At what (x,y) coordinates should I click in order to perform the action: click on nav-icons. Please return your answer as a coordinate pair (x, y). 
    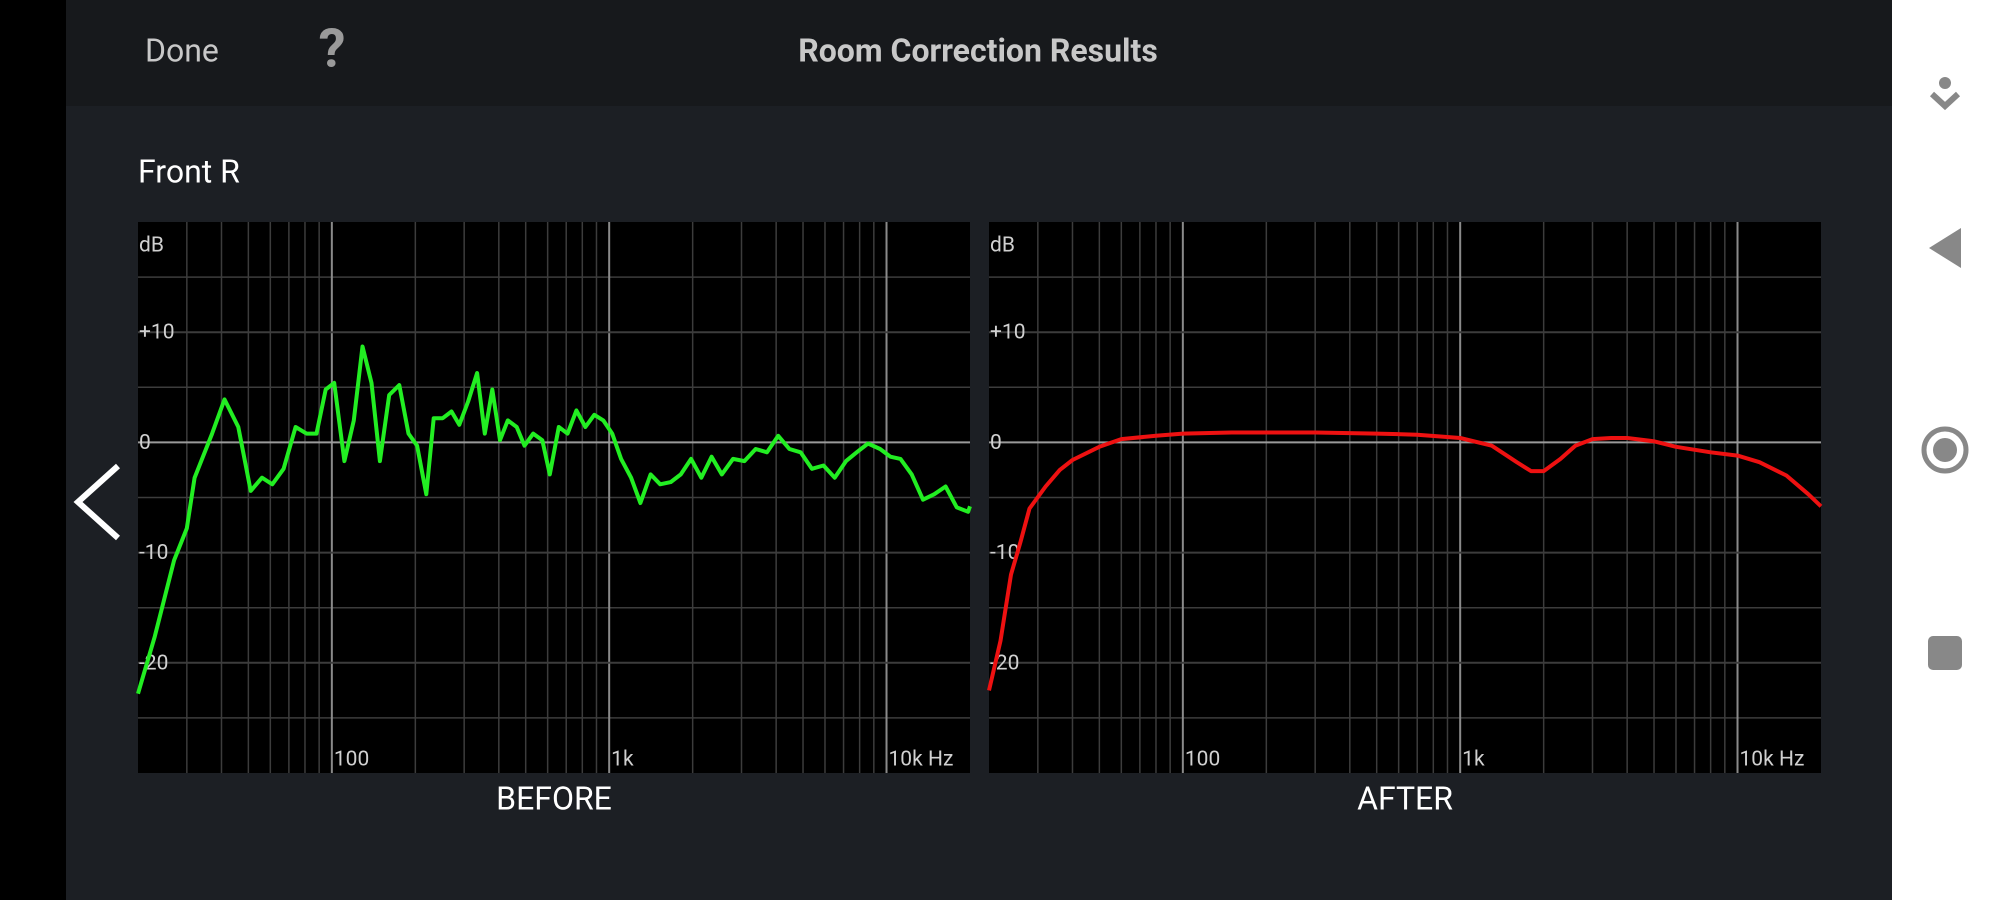
    Looking at the image, I should click on (1945, 373).